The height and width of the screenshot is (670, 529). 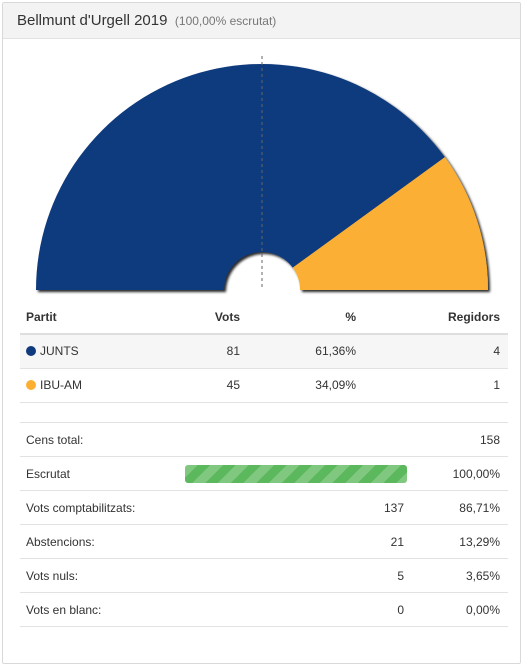 What do you see at coordinates (436, 317) in the screenshot?
I see `col-seats: Regidors` at bounding box center [436, 317].